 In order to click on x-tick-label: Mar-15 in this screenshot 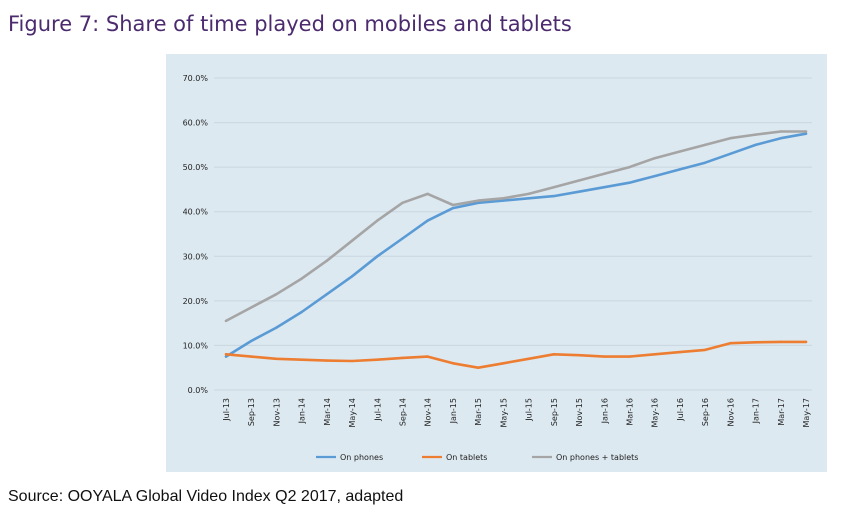, I will do `click(478, 412)`.